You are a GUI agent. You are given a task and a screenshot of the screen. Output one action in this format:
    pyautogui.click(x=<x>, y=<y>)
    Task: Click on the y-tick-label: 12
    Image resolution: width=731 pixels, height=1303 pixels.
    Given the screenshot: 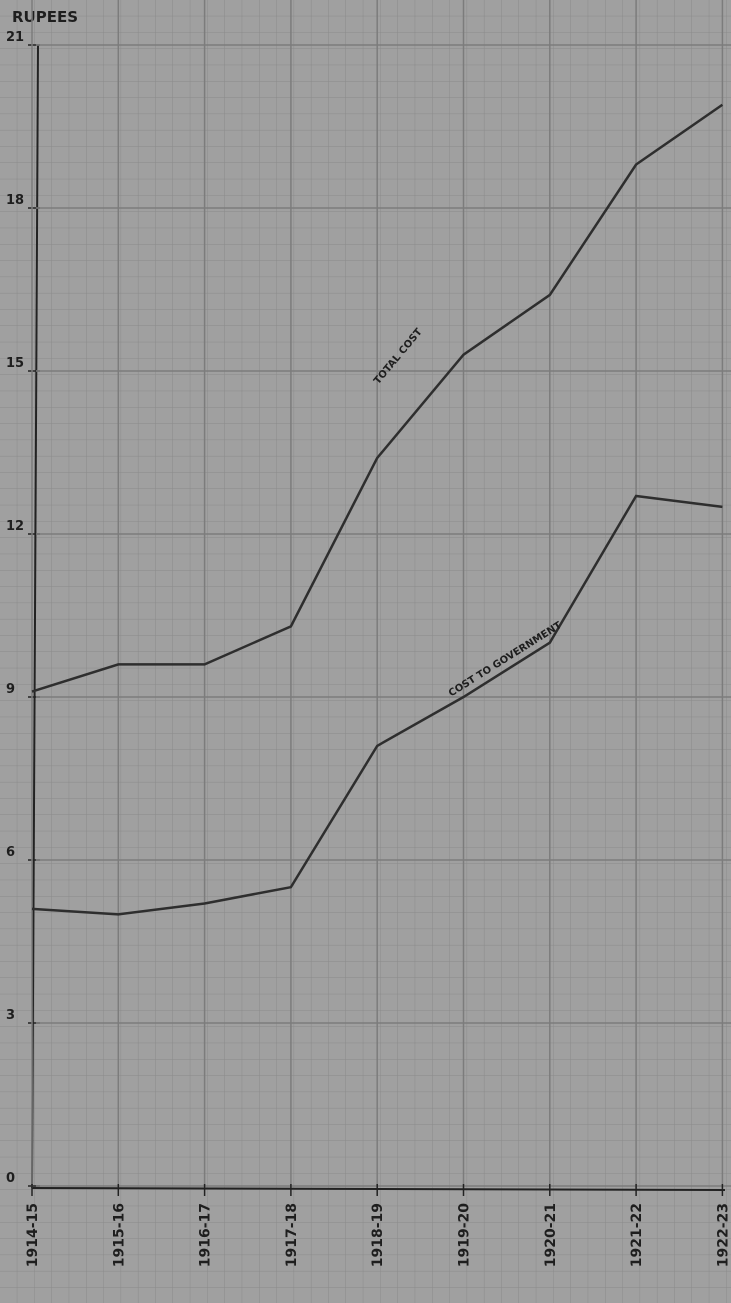 What is the action you would take?
    pyautogui.click(x=15, y=526)
    